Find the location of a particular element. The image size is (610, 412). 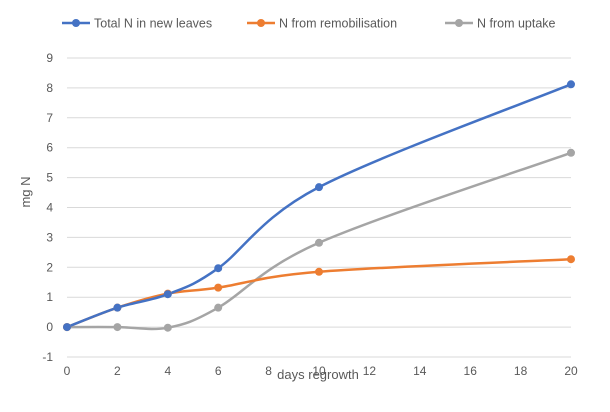

legend-label-0: Total N in new leaves is located at coordinates (153, 24).